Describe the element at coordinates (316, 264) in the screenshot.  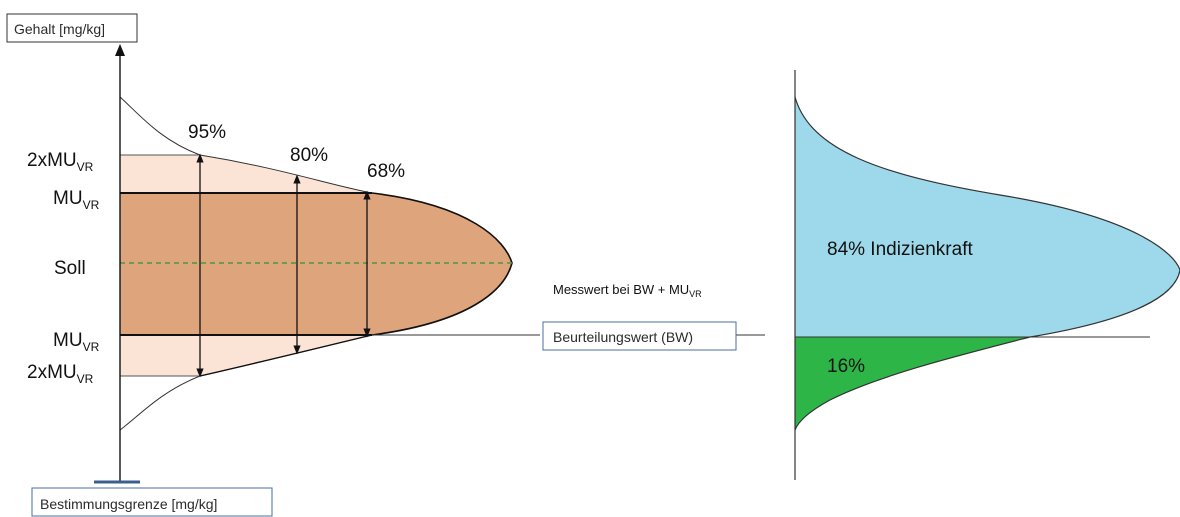
I see `core-68-region` at that location.